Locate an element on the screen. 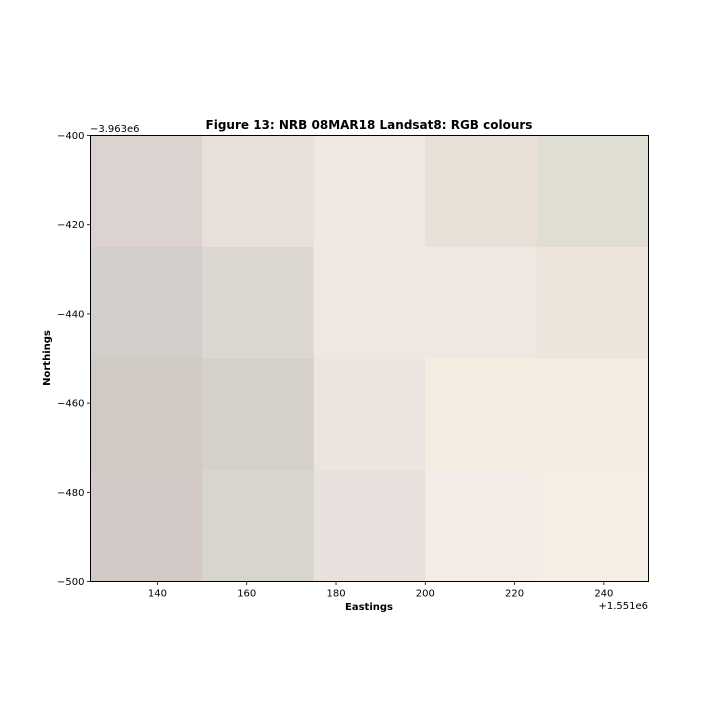 The height and width of the screenshot is (720, 720). raster-cell-r3-c0 is located at coordinates (146, 526).